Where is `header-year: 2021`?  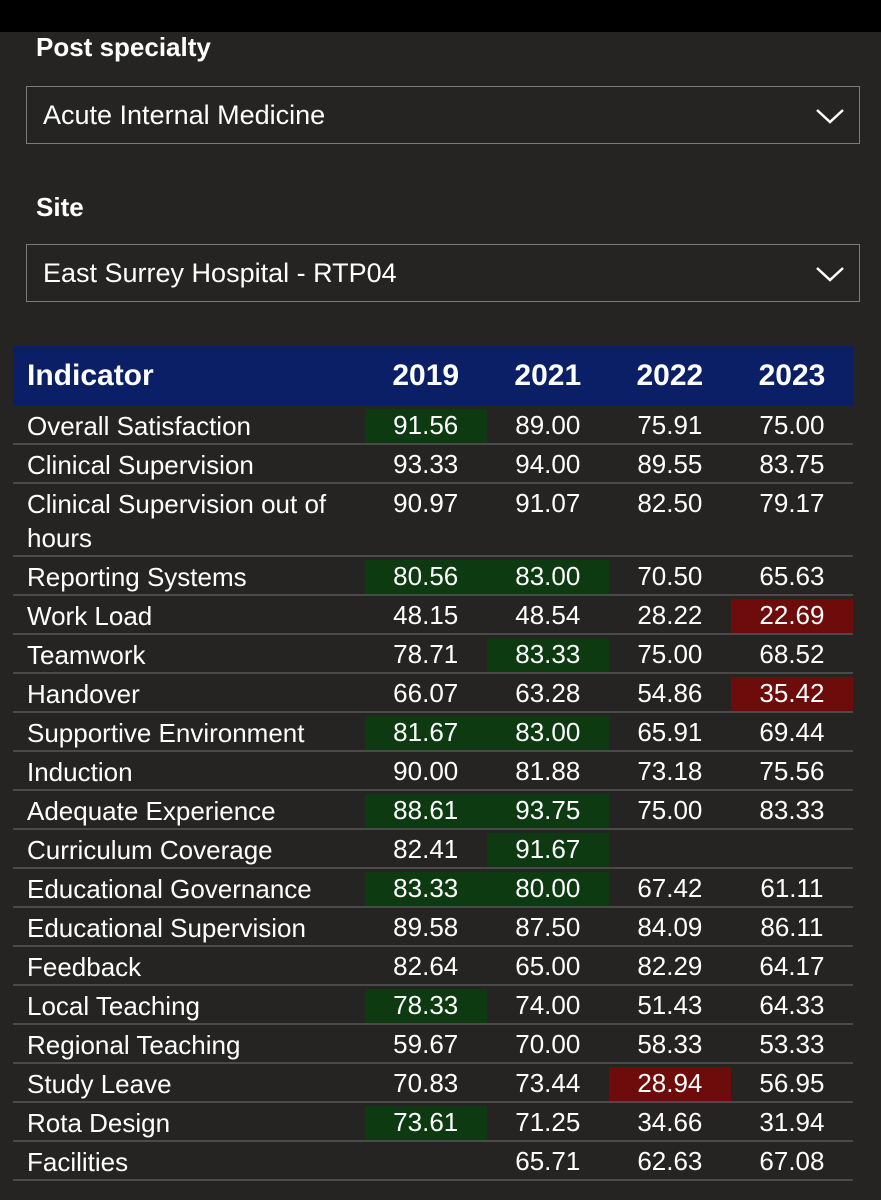
header-year: 2021 is located at coordinates (547, 376).